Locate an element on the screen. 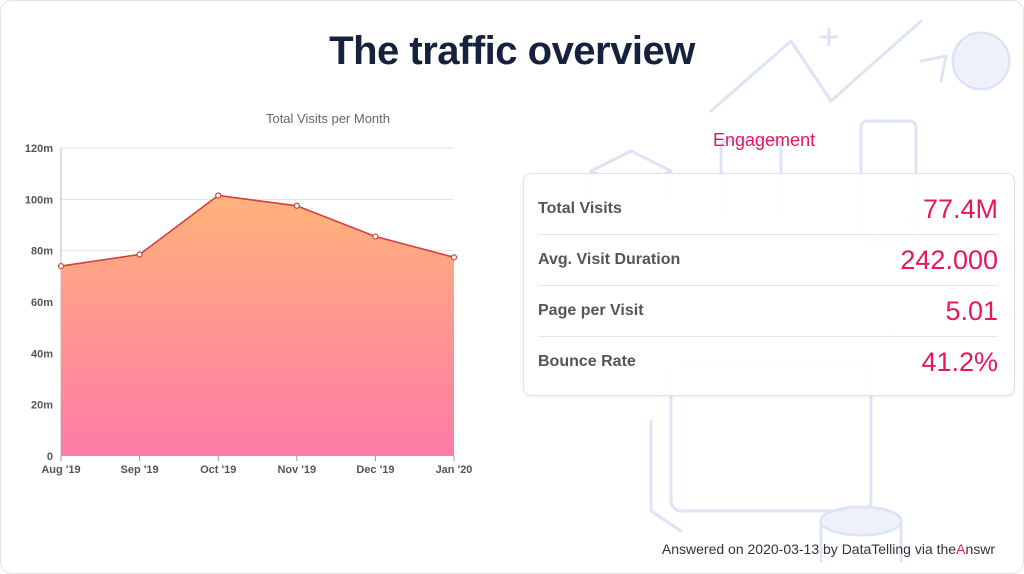 The width and height of the screenshot is (1024, 574). metric-value: 41.2% is located at coordinates (959, 361).